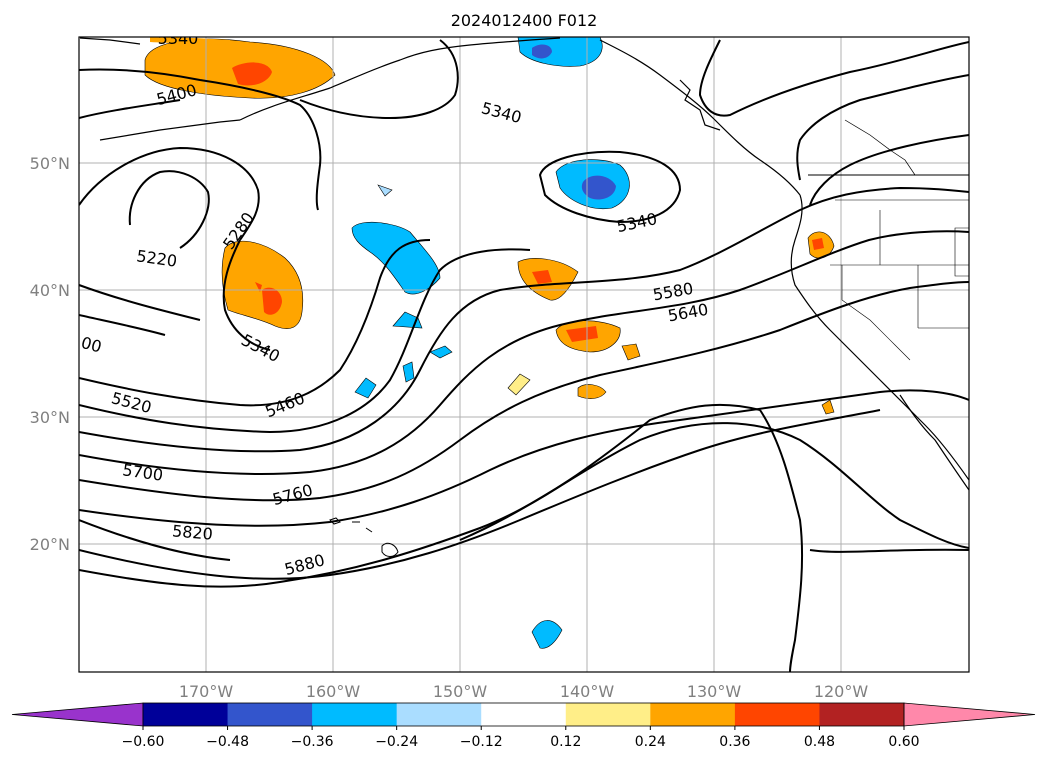 This screenshot has width=1047, height=765. What do you see at coordinates (178, 38) in the screenshot?
I see `contour-label: 5340` at bounding box center [178, 38].